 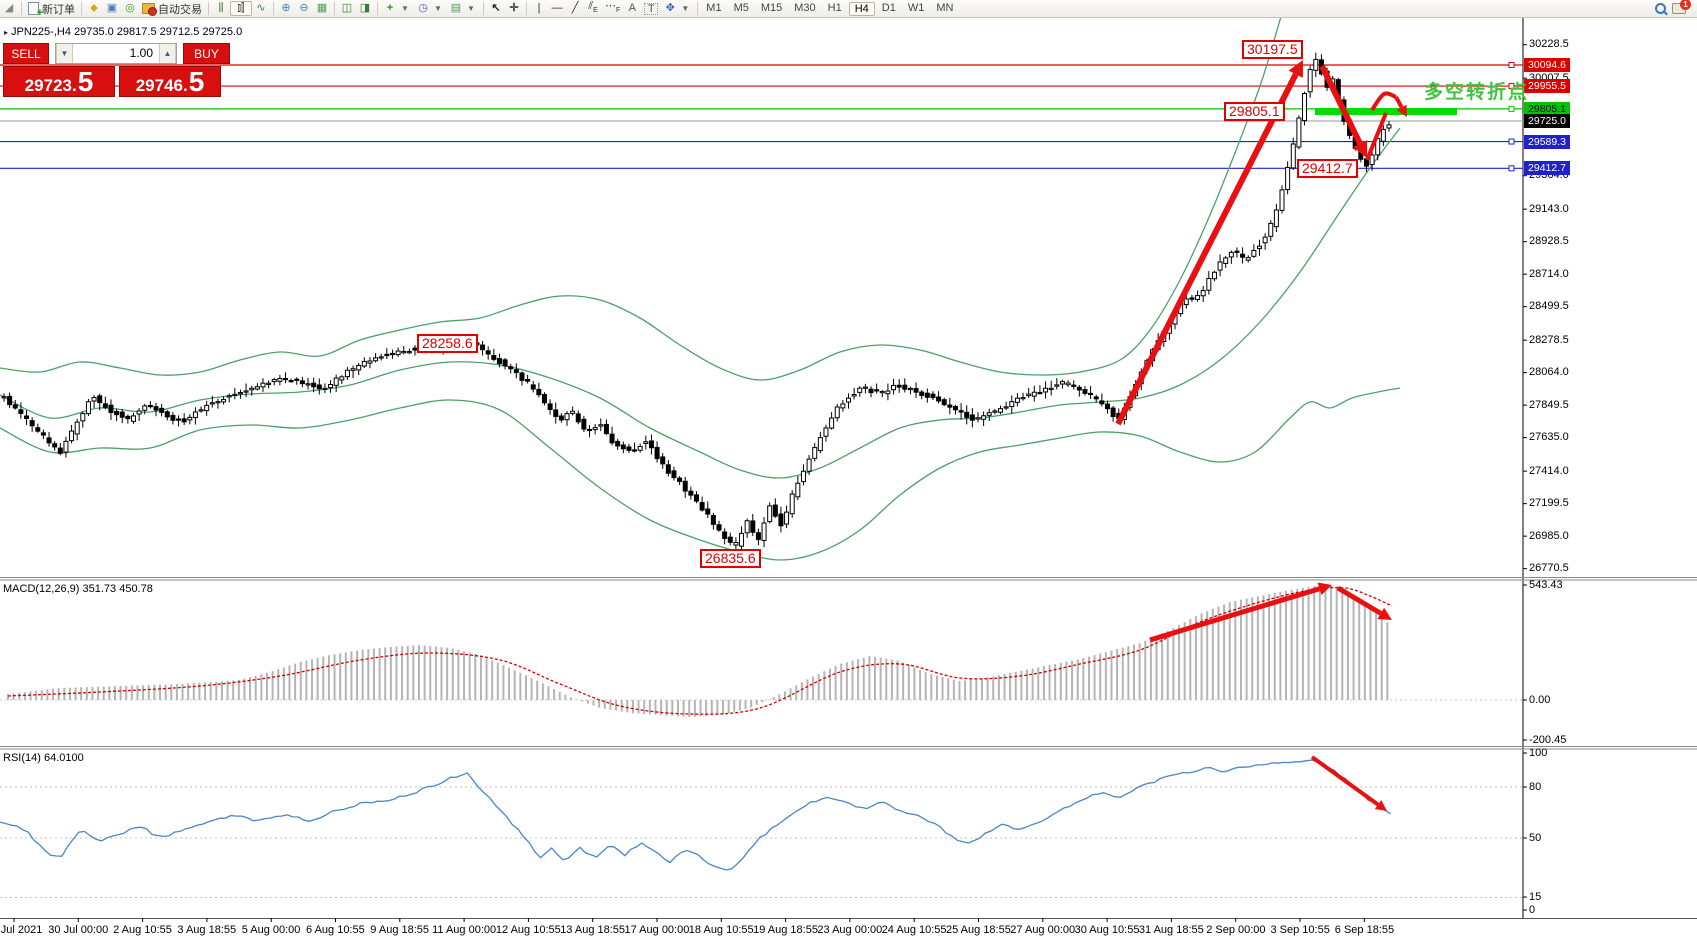 I want to click on timeframe-d1: D1, so click(x=888, y=7).